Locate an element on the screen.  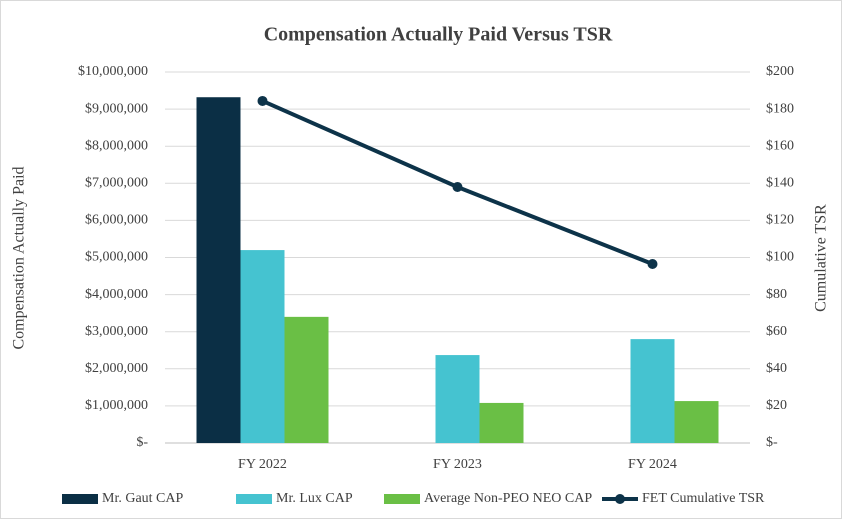
y-tick-label: $7,000,000 is located at coordinates (116, 183).